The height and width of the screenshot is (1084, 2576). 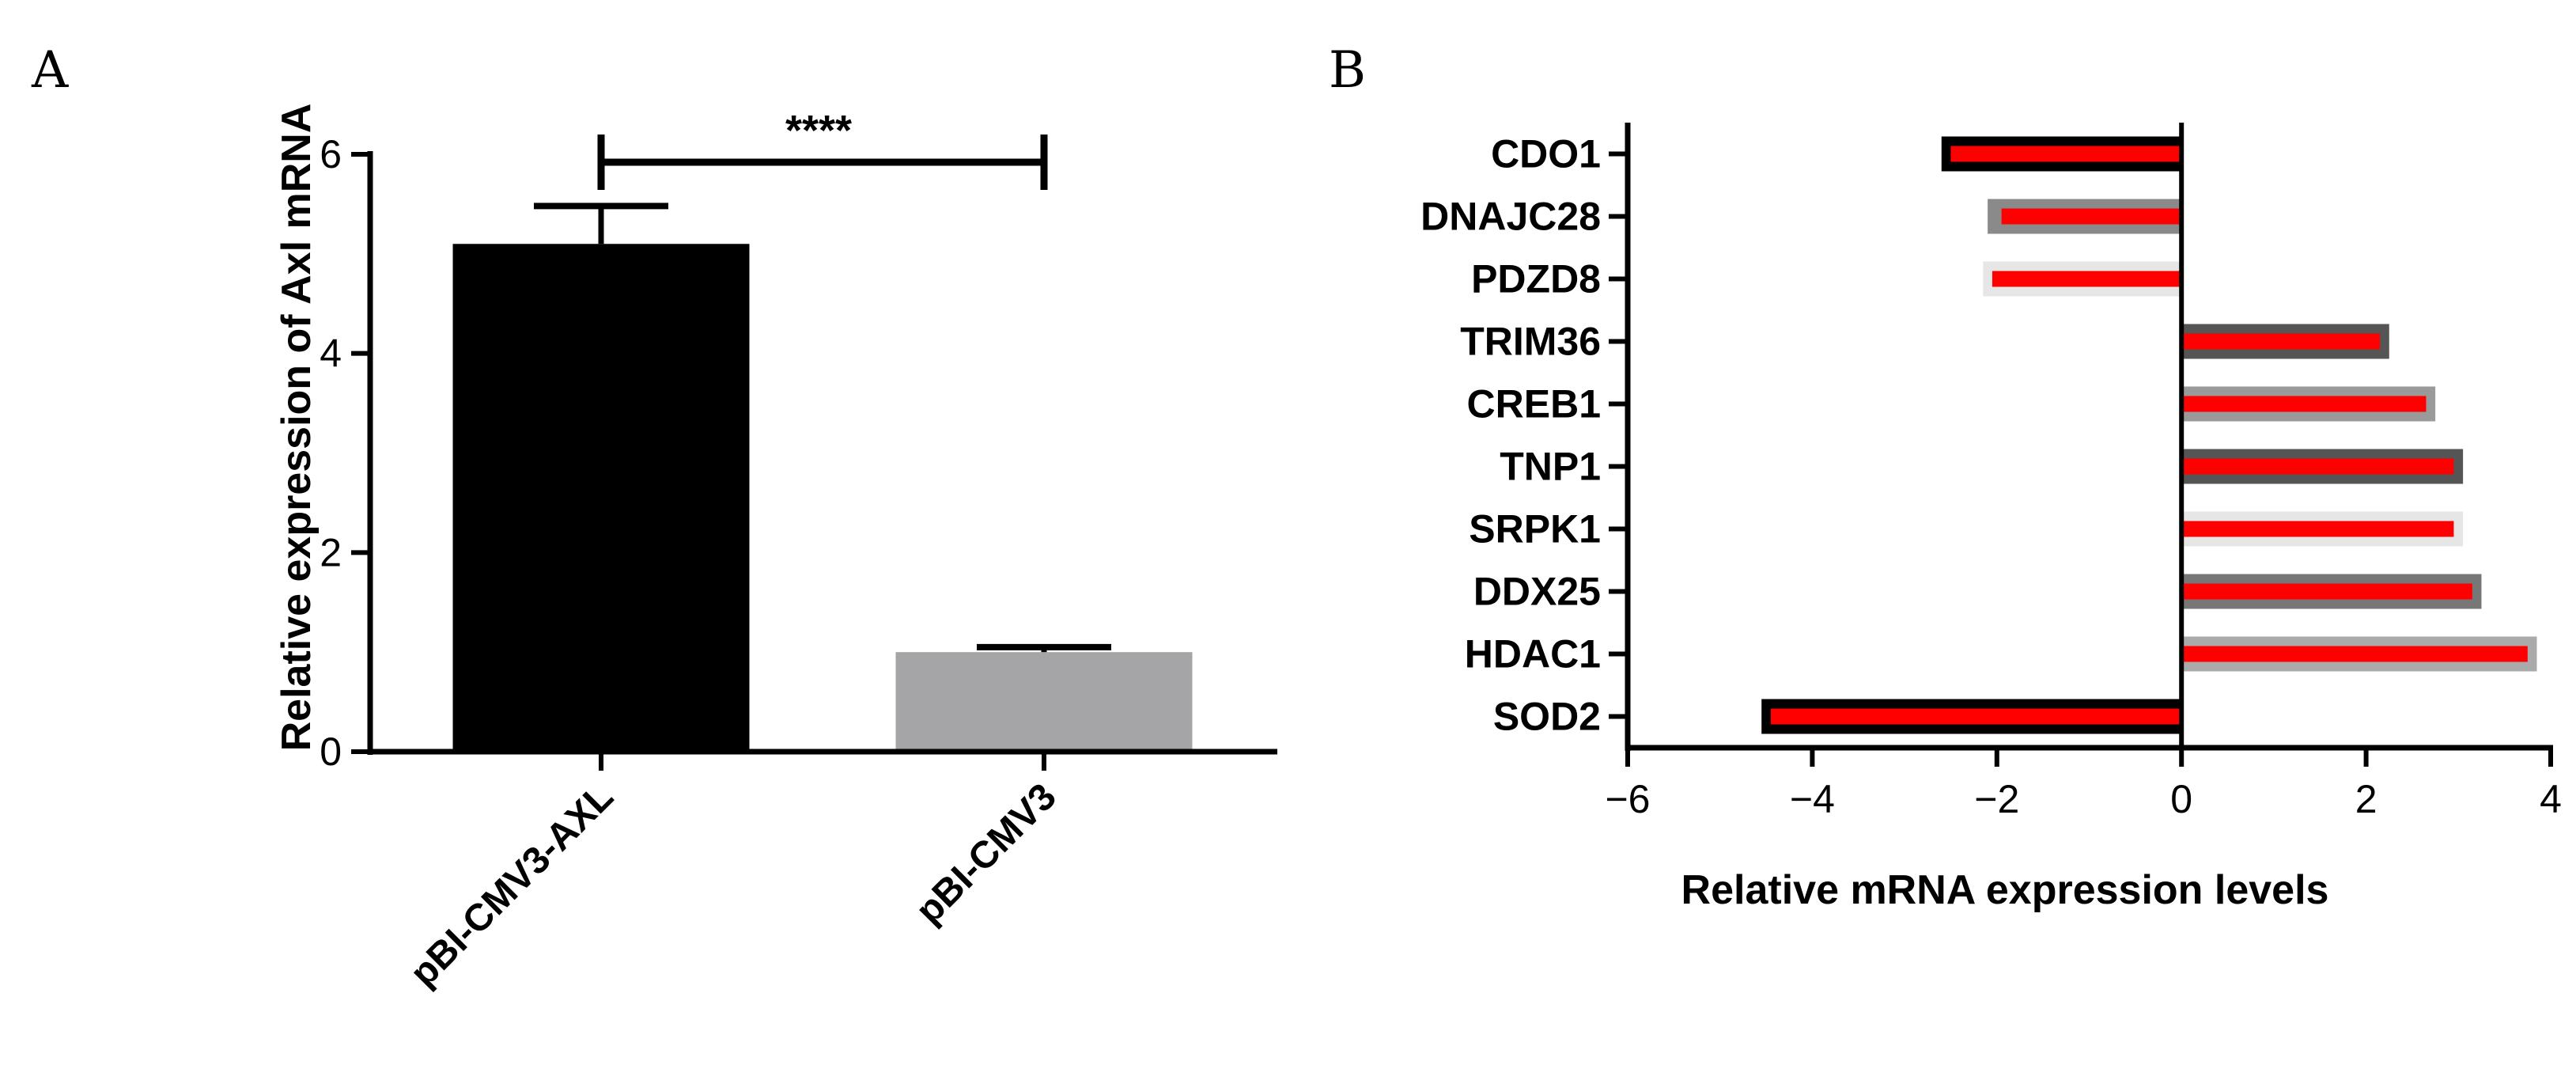 I want to click on panel-b-x-tick-label: −4, so click(x=1813, y=799).